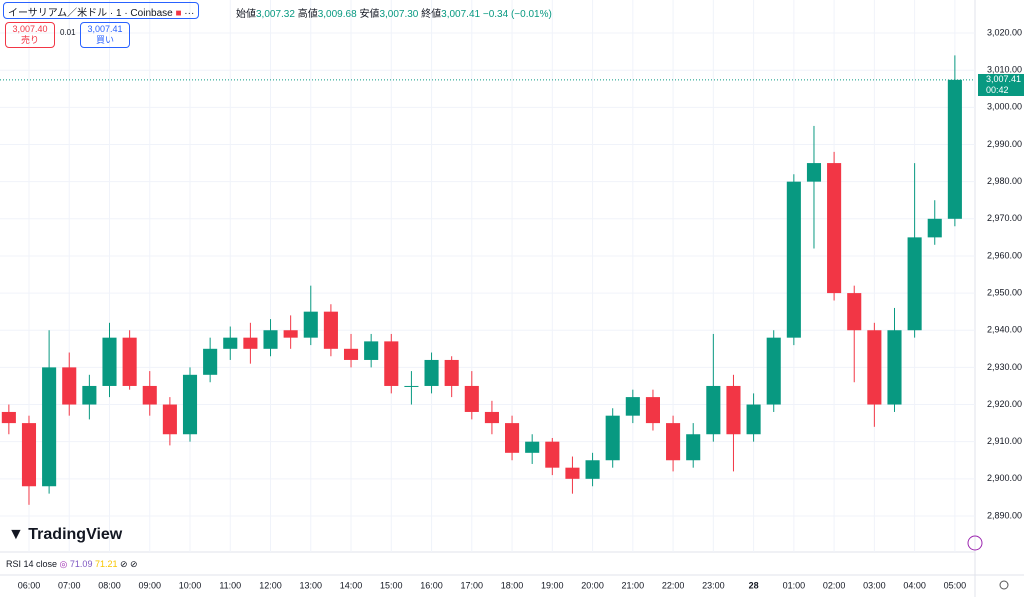 The width and height of the screenshot is (1024, 597). I want to click on x-tick-label: 18:00, so click(512, 585).